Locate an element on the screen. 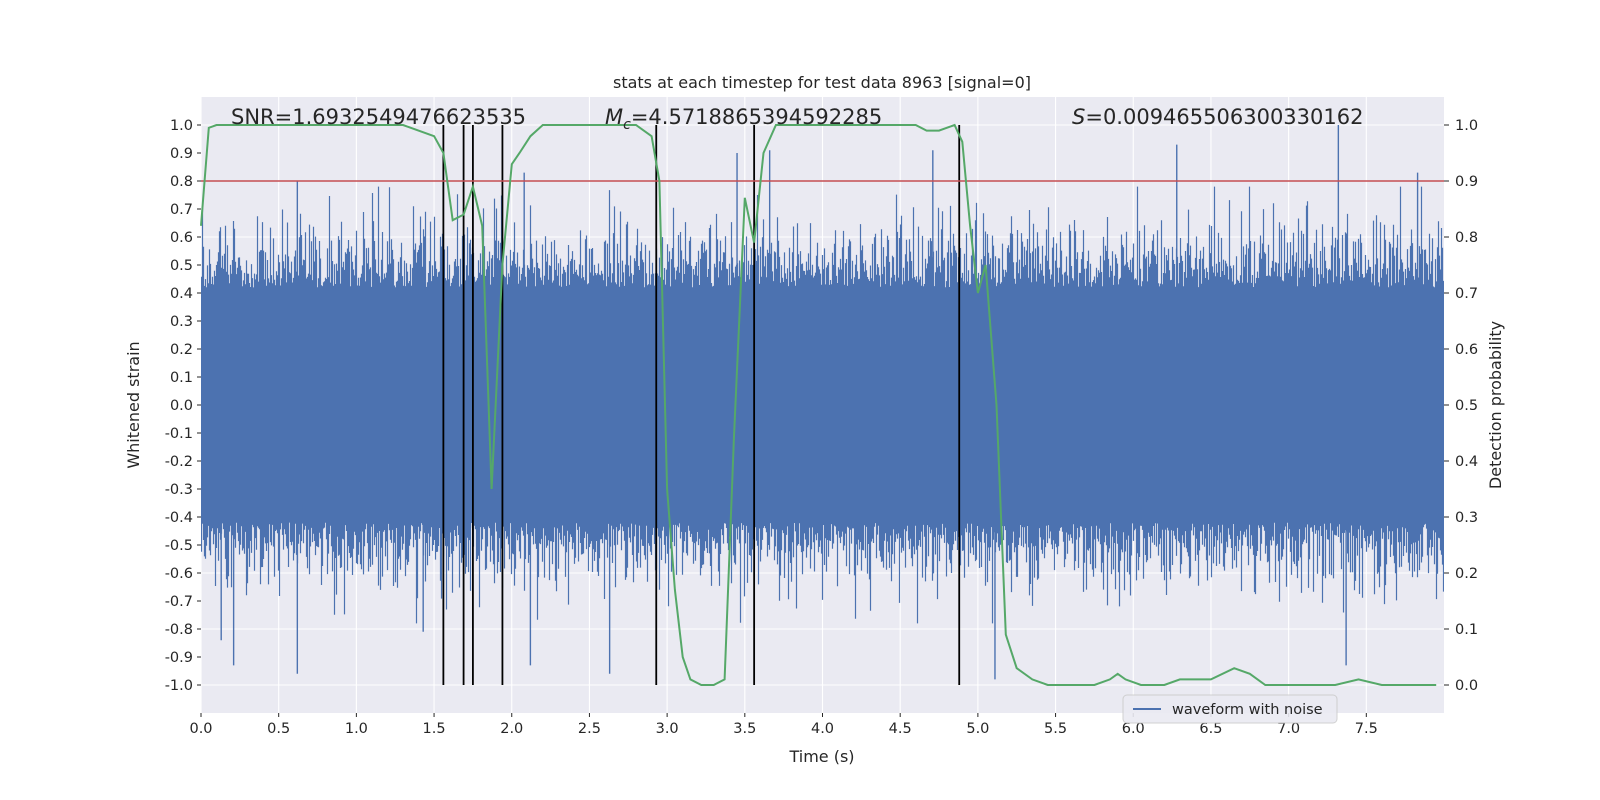  legend-box is located at coordinates (1230, 709).